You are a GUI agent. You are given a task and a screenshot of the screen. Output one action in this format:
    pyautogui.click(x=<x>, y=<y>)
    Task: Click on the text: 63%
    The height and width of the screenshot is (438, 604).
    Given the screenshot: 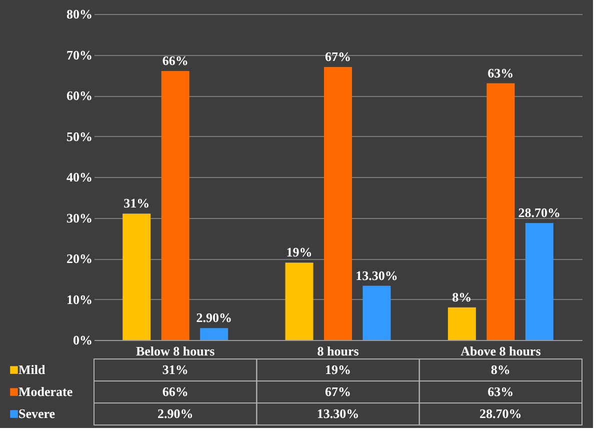 What is the action you would take?
    pyautogui.click(x=501, y=72)
    